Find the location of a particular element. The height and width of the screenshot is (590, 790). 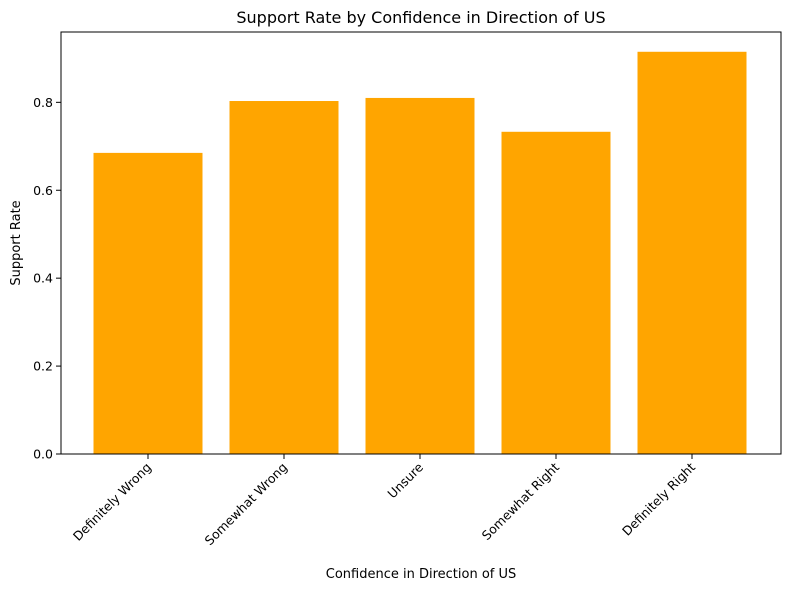

y-tick-label: 0.0 is located at coordinates (43, 454).